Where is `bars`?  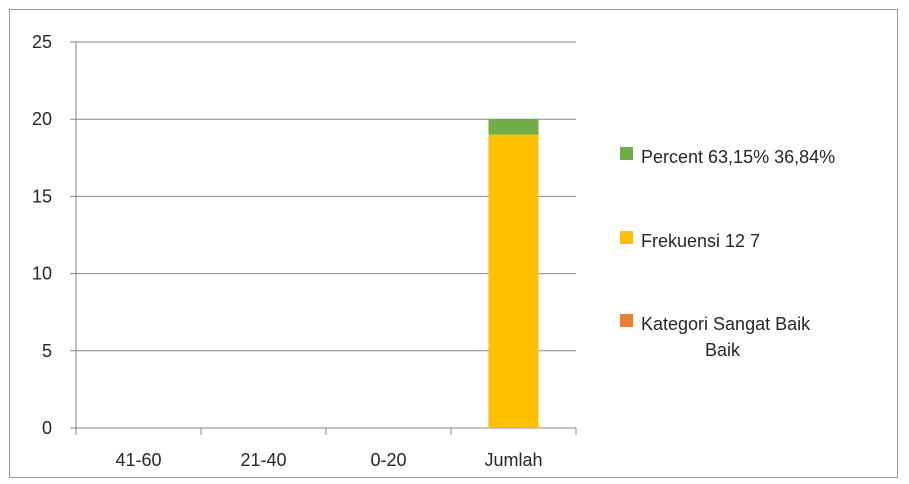 bars is located at coordinates (513, 273).